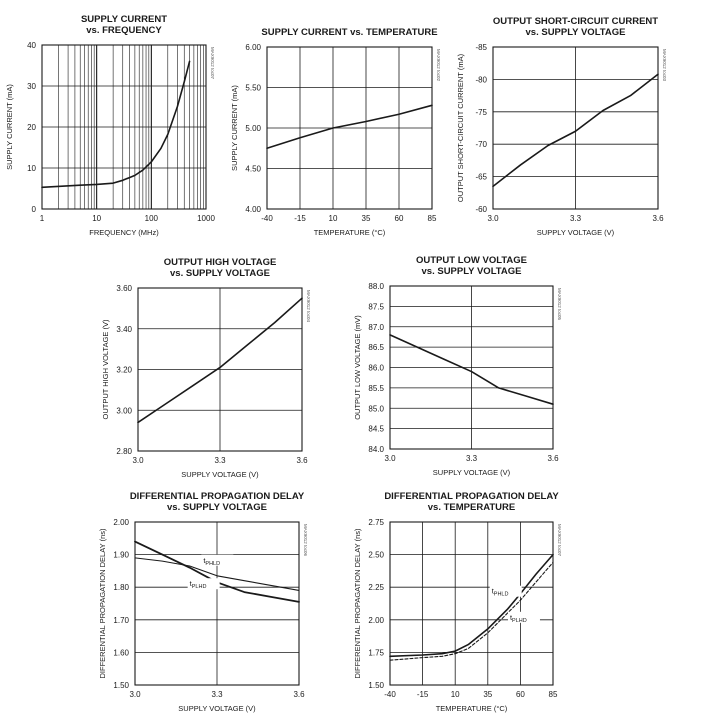  Describe the element at coordinates (376, 652) in the screenshot. I see `y-tick-label: 1.75` at that location.